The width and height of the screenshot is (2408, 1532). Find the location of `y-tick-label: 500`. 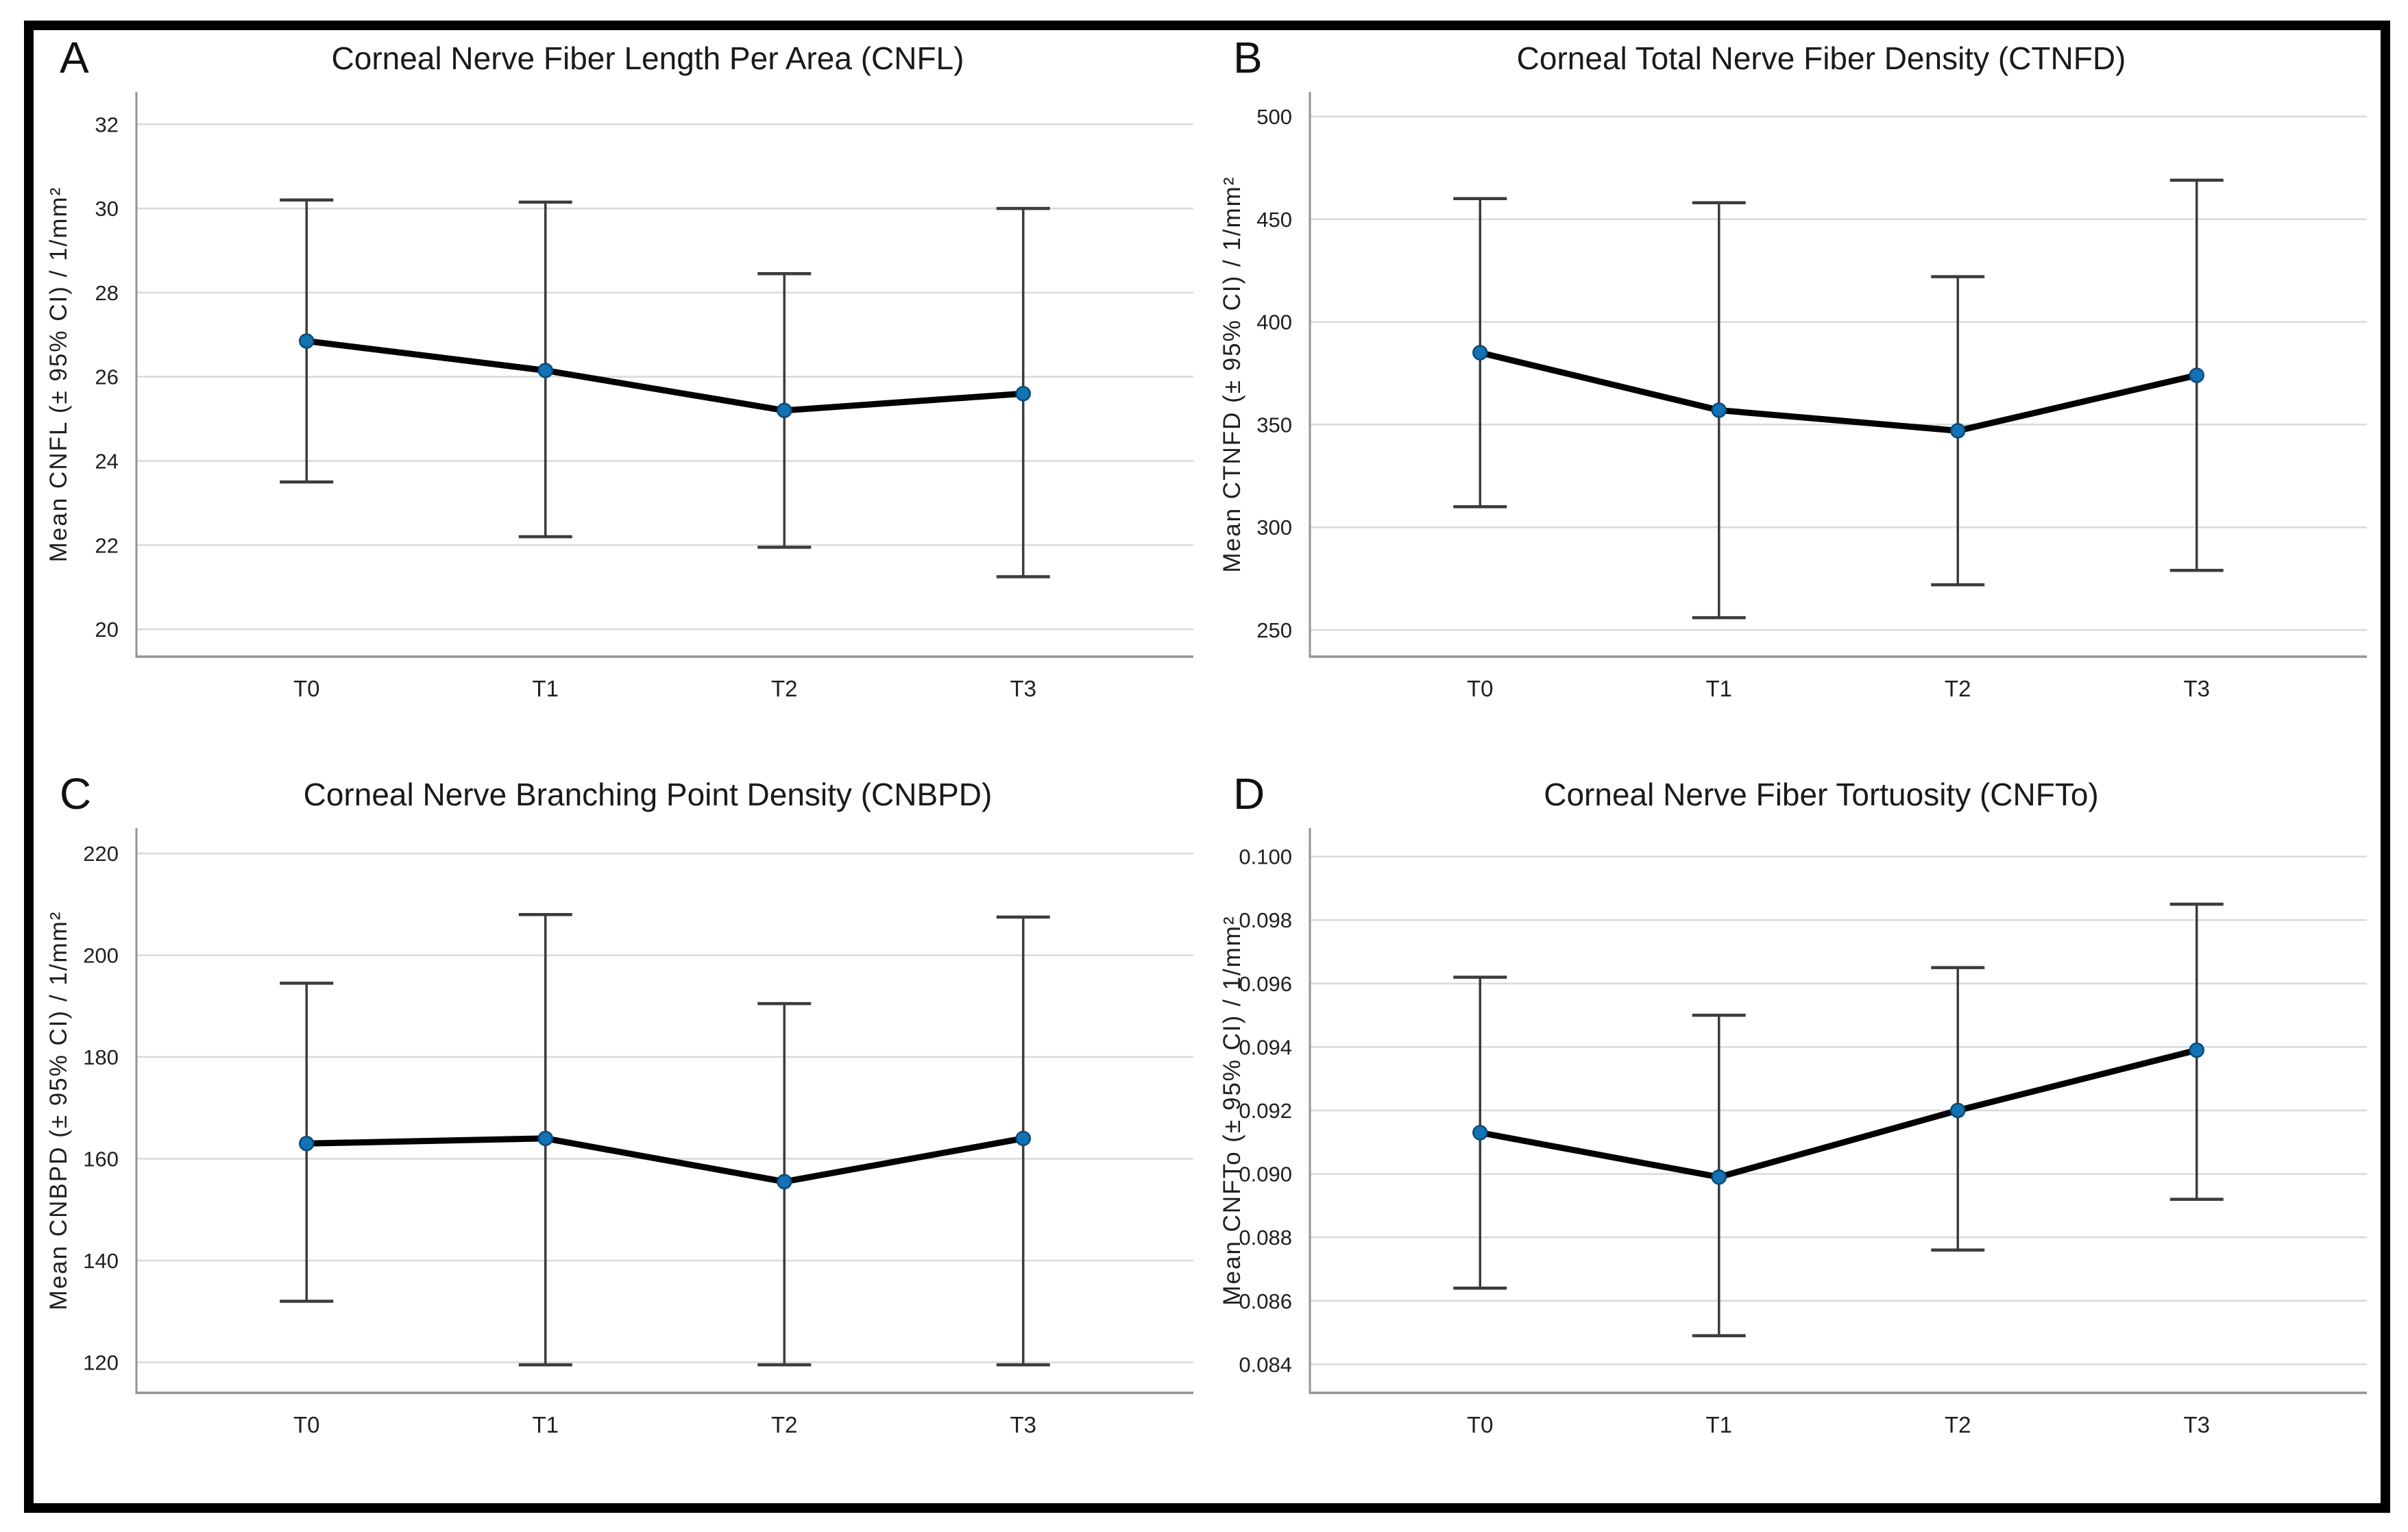

y-tick-label: 500 is located at coordinates (1274, 117).